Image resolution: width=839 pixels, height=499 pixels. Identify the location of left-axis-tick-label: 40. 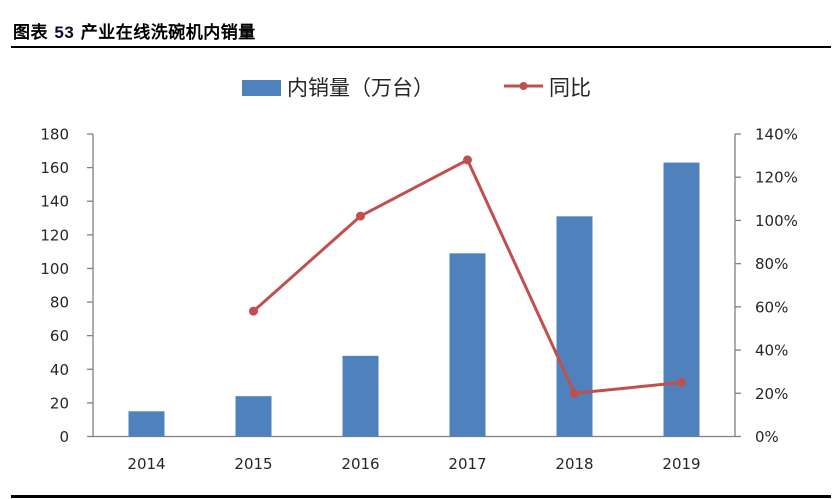
(59, 370).